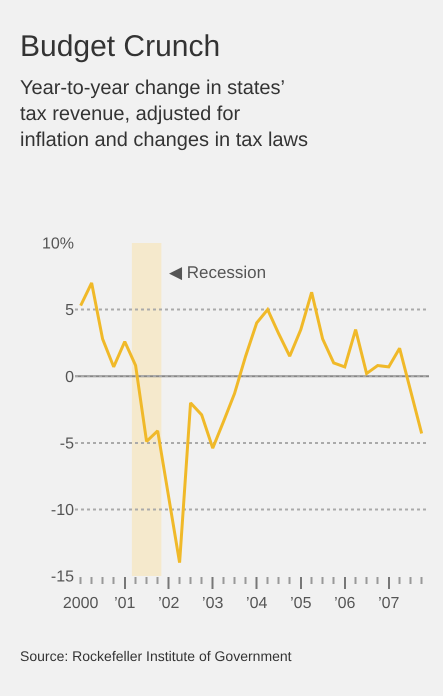  I want to click on y-tick-label: -15, so click(62, 577).